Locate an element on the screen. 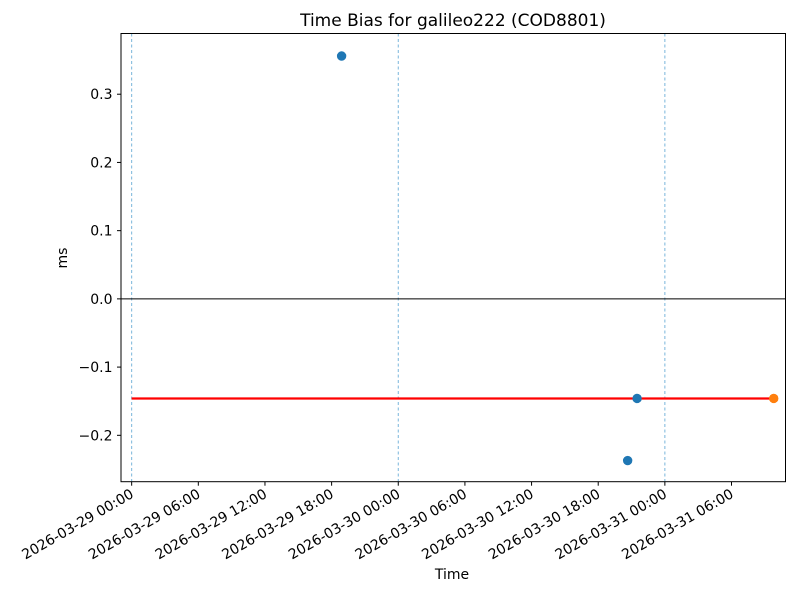  x-axis-label: Time is located at coordinates (451, 575).